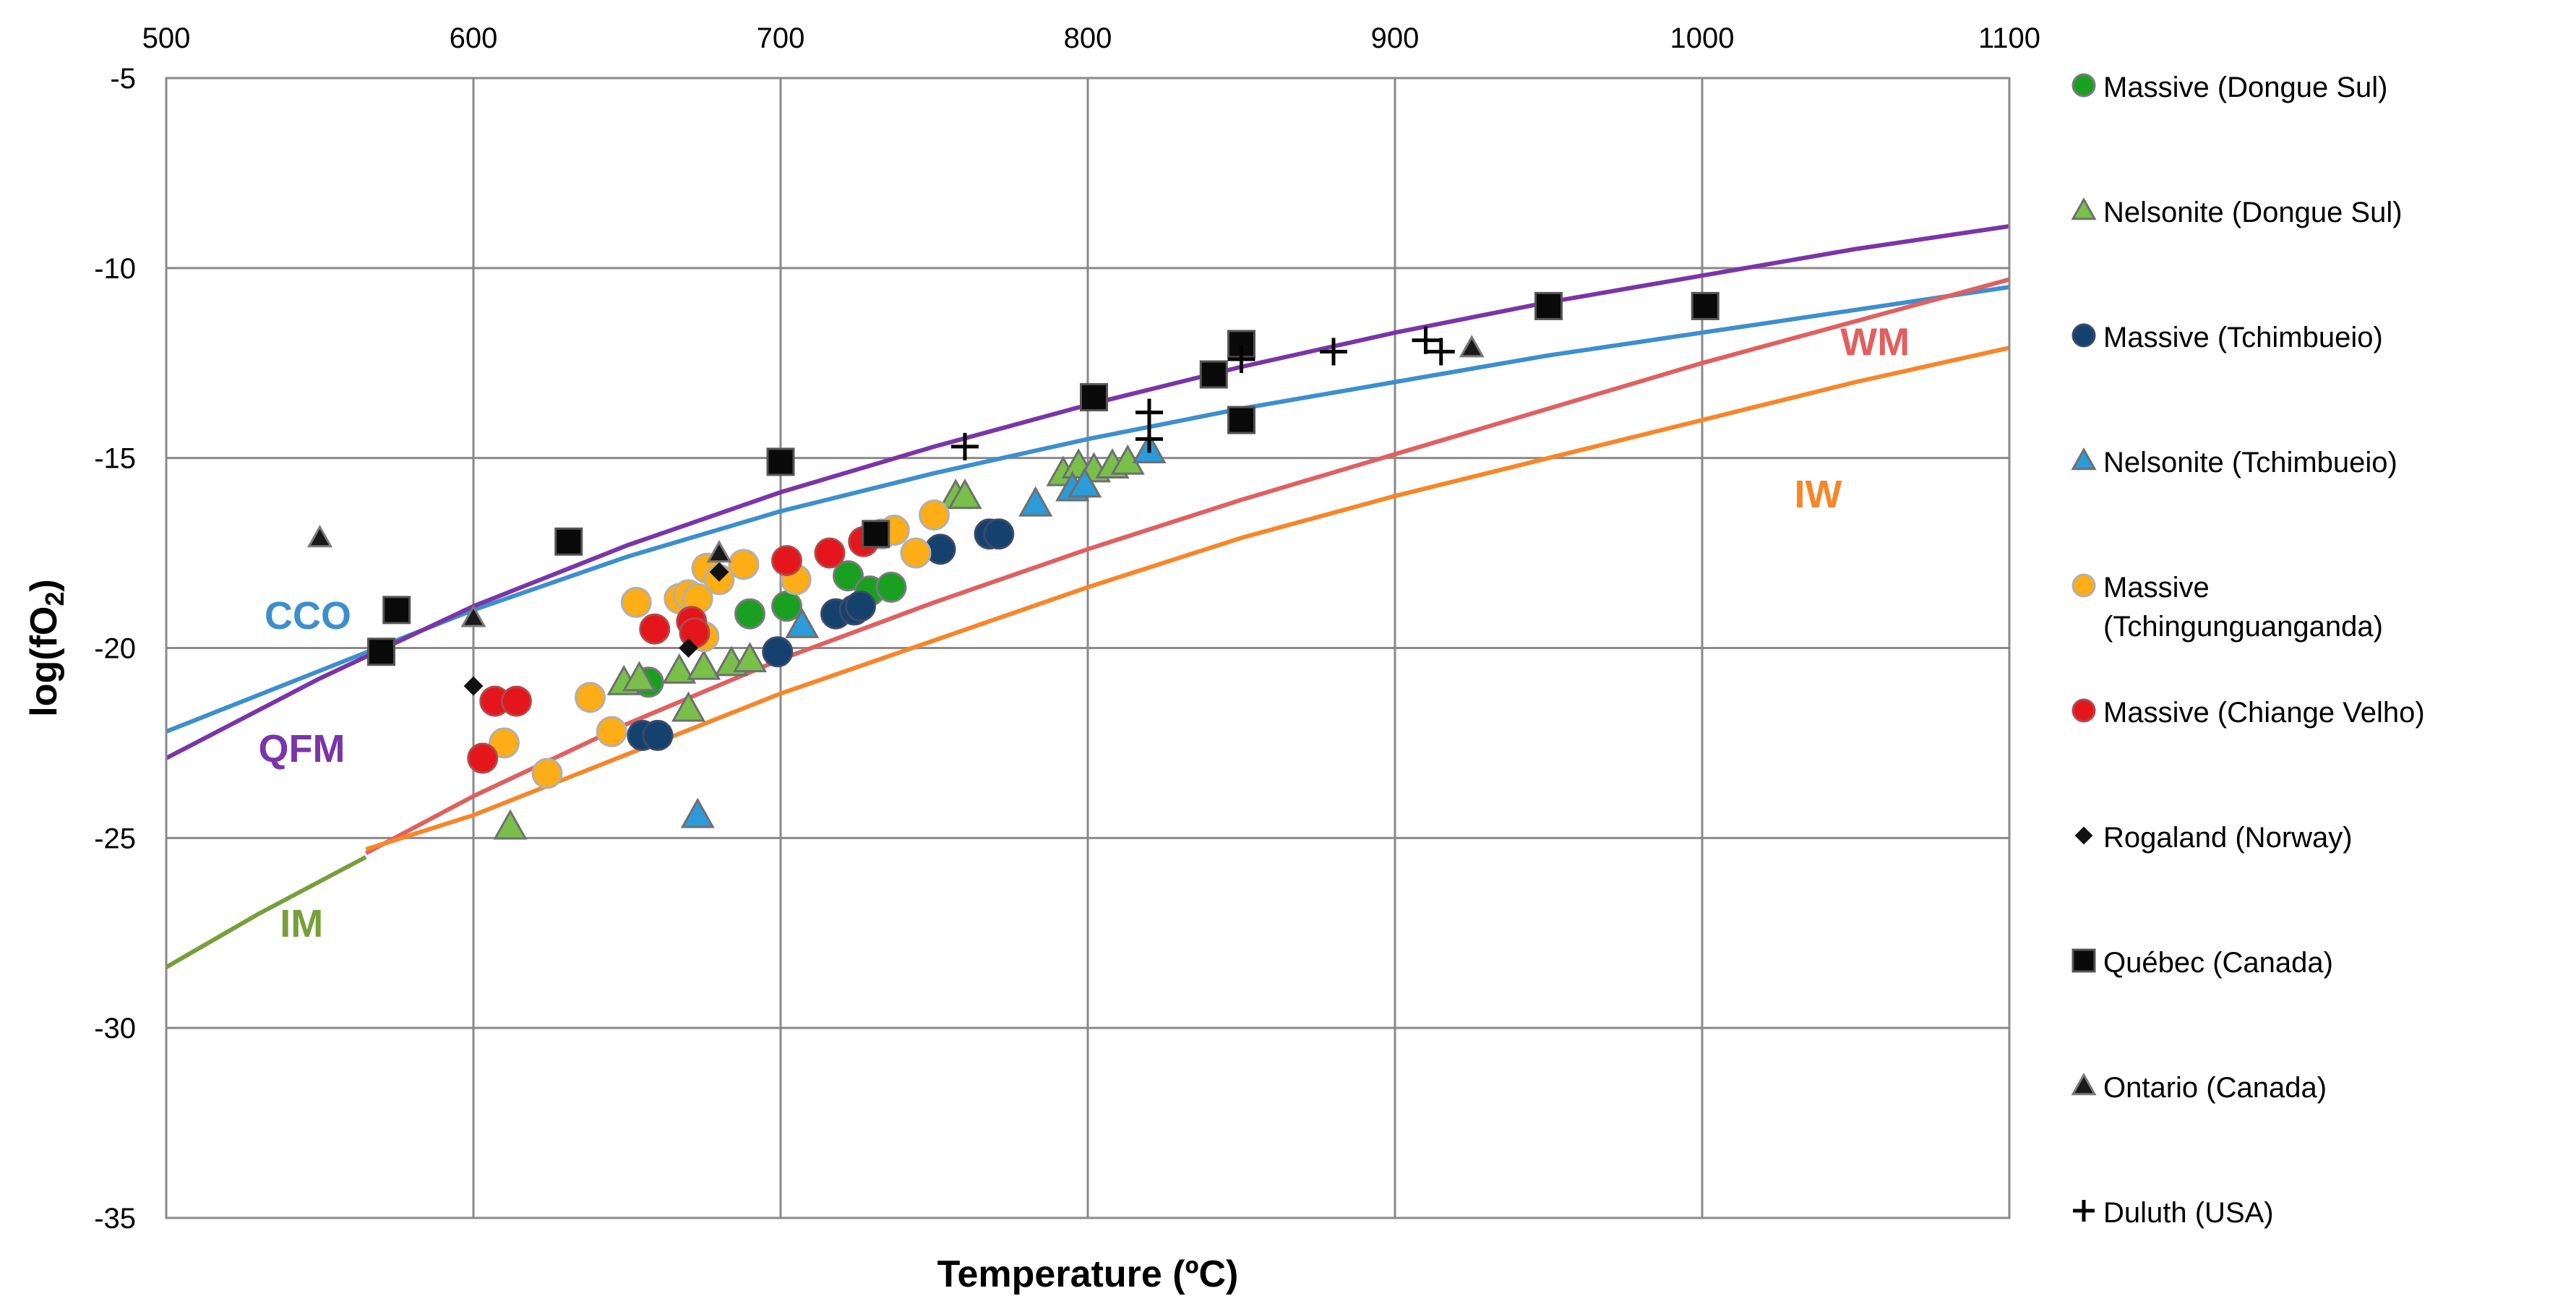 The height and width of the screenshot is (1309, 2576). What do you see at coordinates (781, 38) in the screenshot?
I see `x-tick-label-700: 700` at bounding box center [781, 38].